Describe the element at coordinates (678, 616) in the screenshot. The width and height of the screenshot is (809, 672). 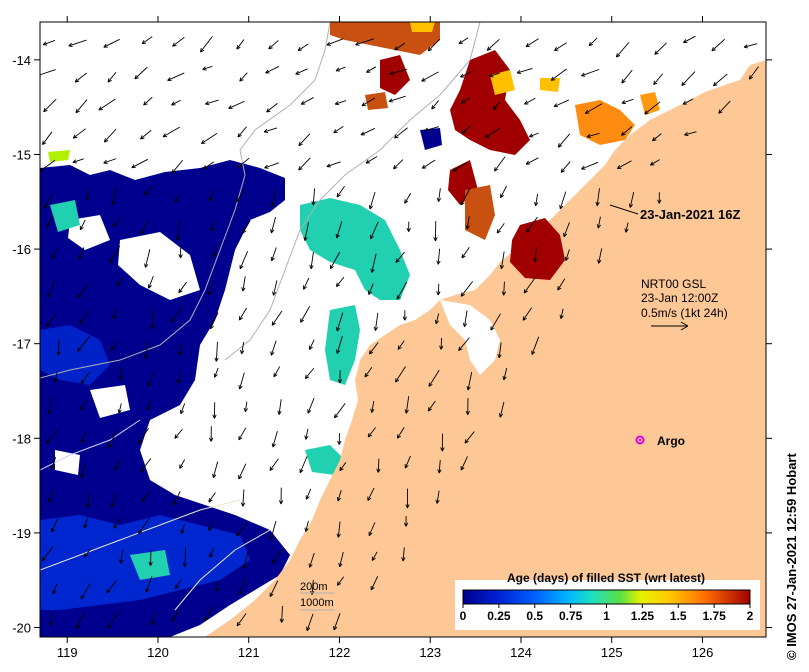
I see `colorbar-tick-label: 1.5` at that location.